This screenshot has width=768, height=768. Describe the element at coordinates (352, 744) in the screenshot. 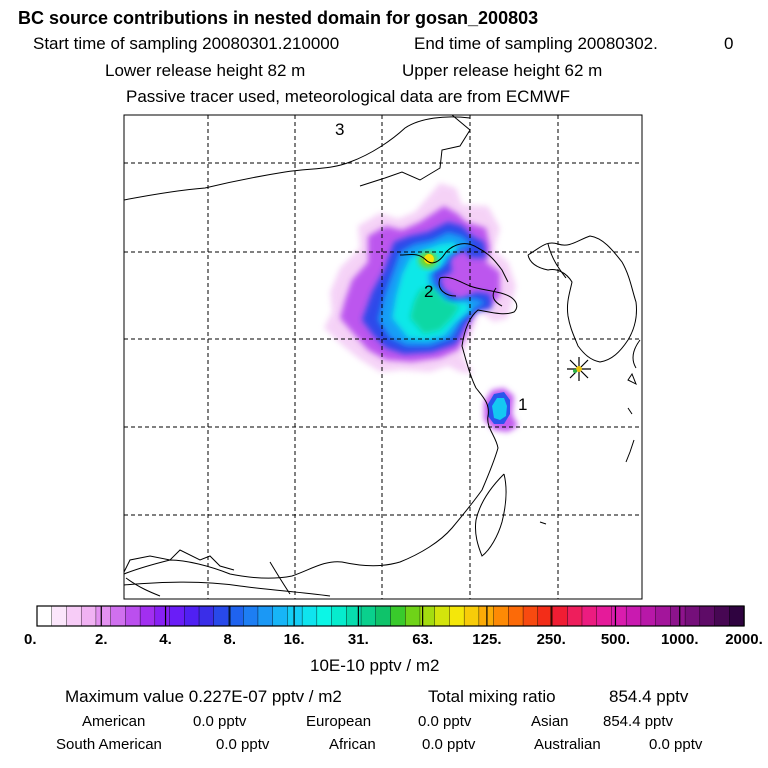

I see `region-african-name: African` at that location.